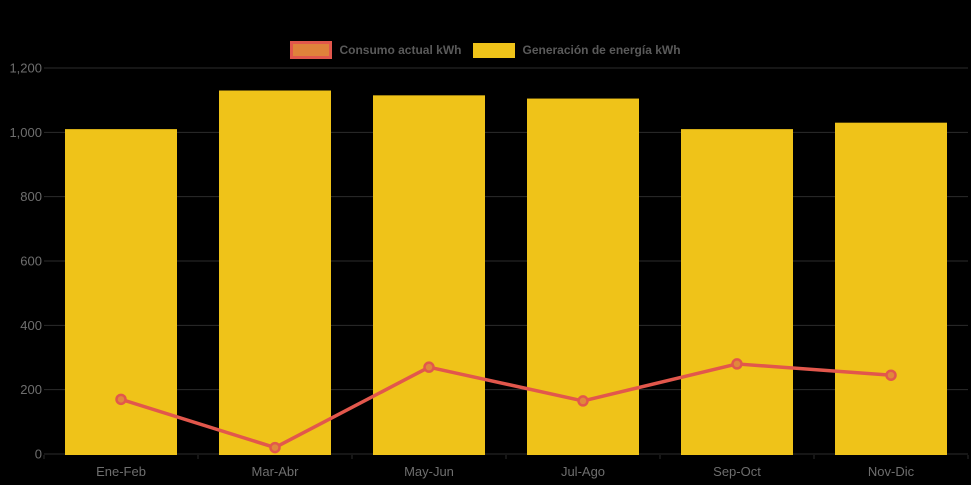  Describe the element at coordinates (31, 196) in the screenshot. I see `y-axis-tick-label: 800` at that location.